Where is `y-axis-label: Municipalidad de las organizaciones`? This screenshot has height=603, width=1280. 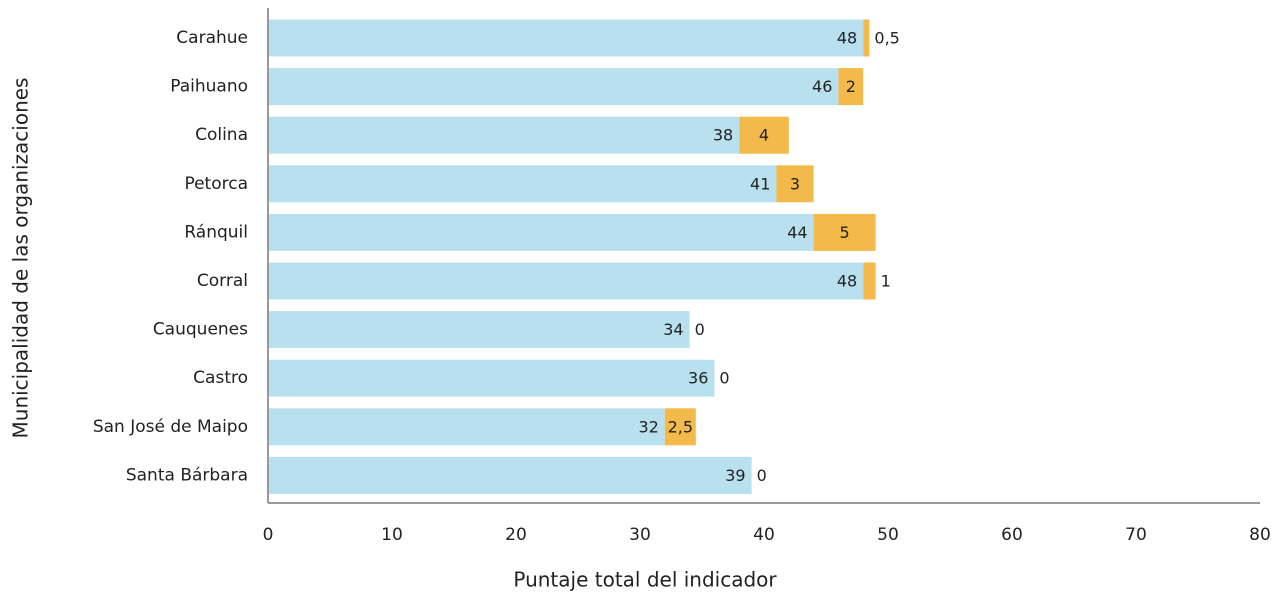
y-axis-label: Municipalidad de las organizaciones is located at coordinates (21, 258).